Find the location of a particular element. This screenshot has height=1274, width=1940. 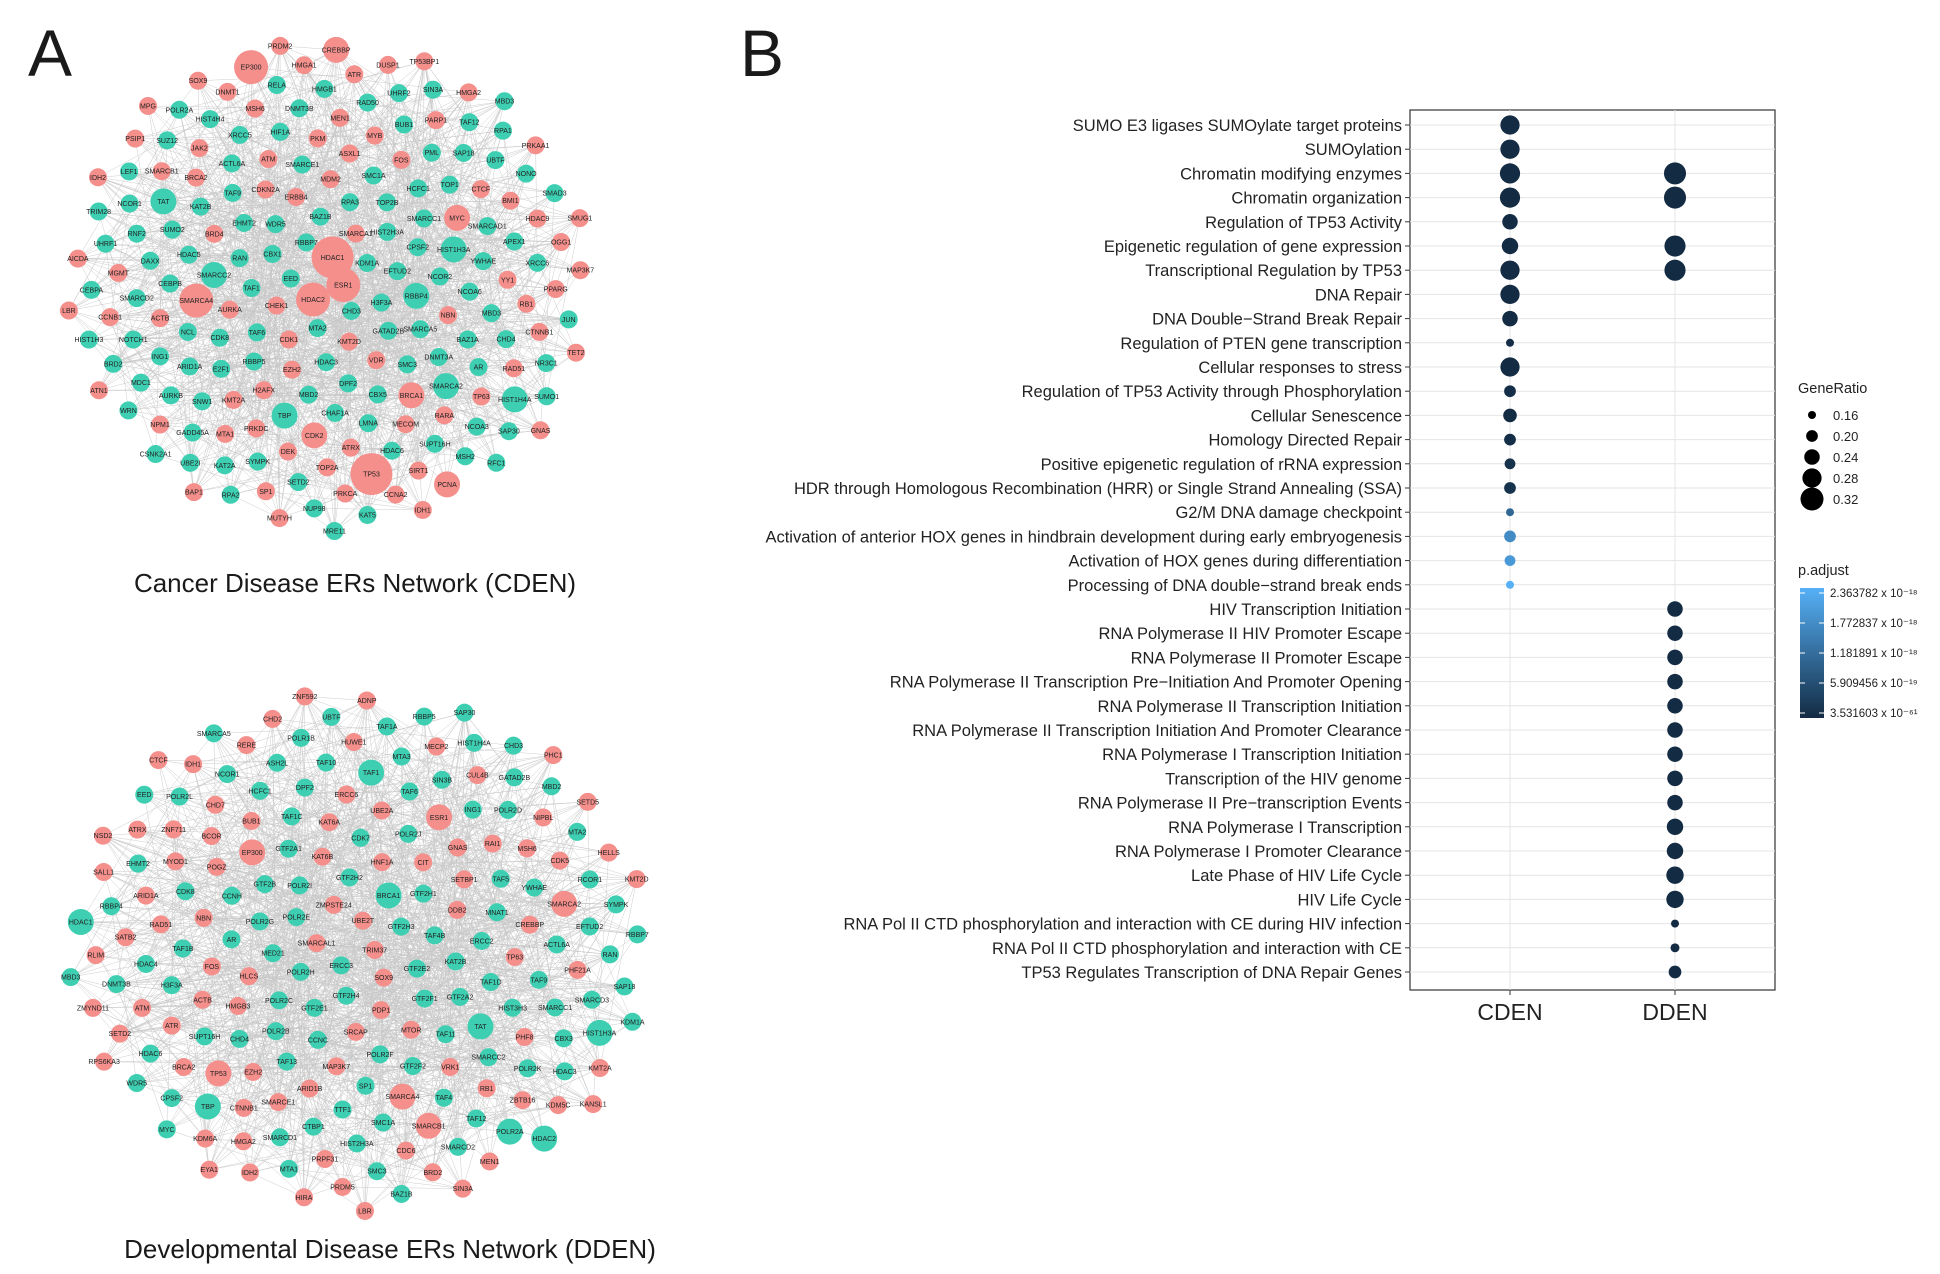

term-label: Late Phase of HIV Life Cycle is located at coordinates (1296, 876).